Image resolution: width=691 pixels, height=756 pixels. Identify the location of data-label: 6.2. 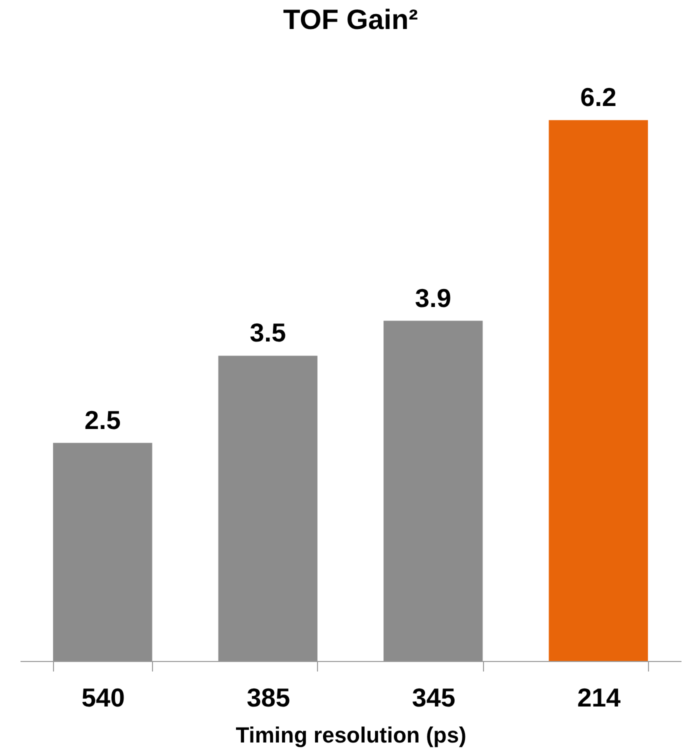
(598, 97).